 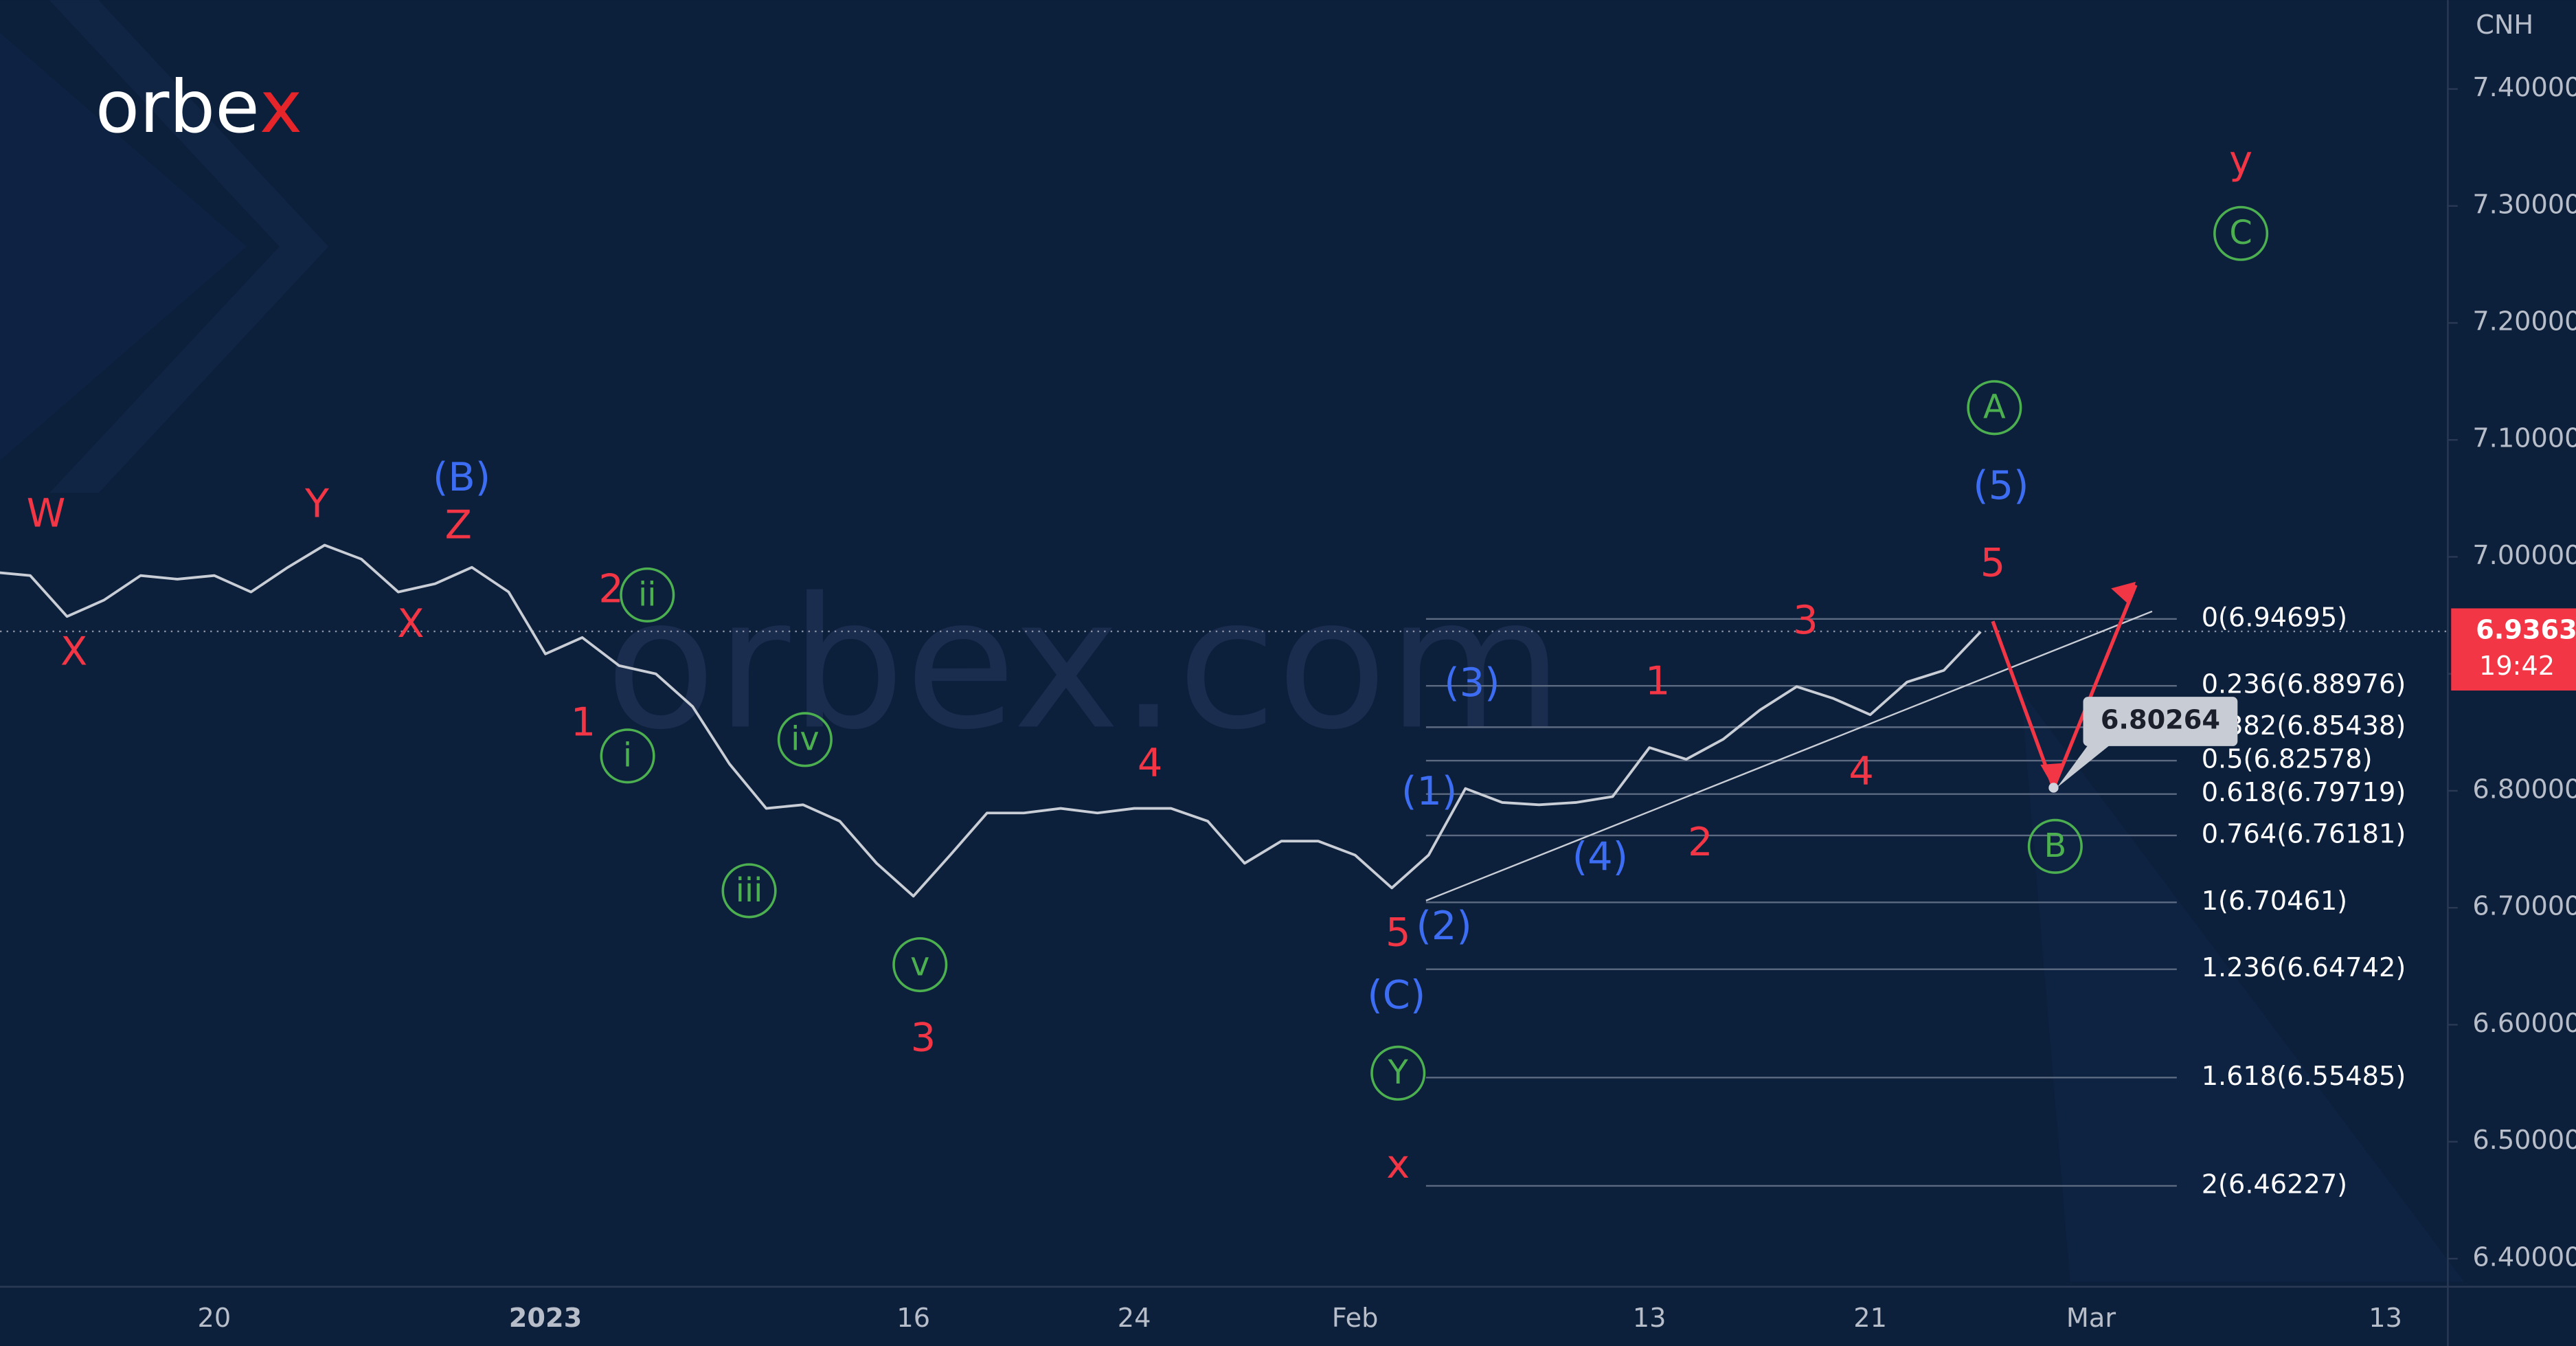 What do you see at coordinates (1, 1318) in the screenshot?
I see `x-tick-label: 2` at bounding box center [1, 1318].